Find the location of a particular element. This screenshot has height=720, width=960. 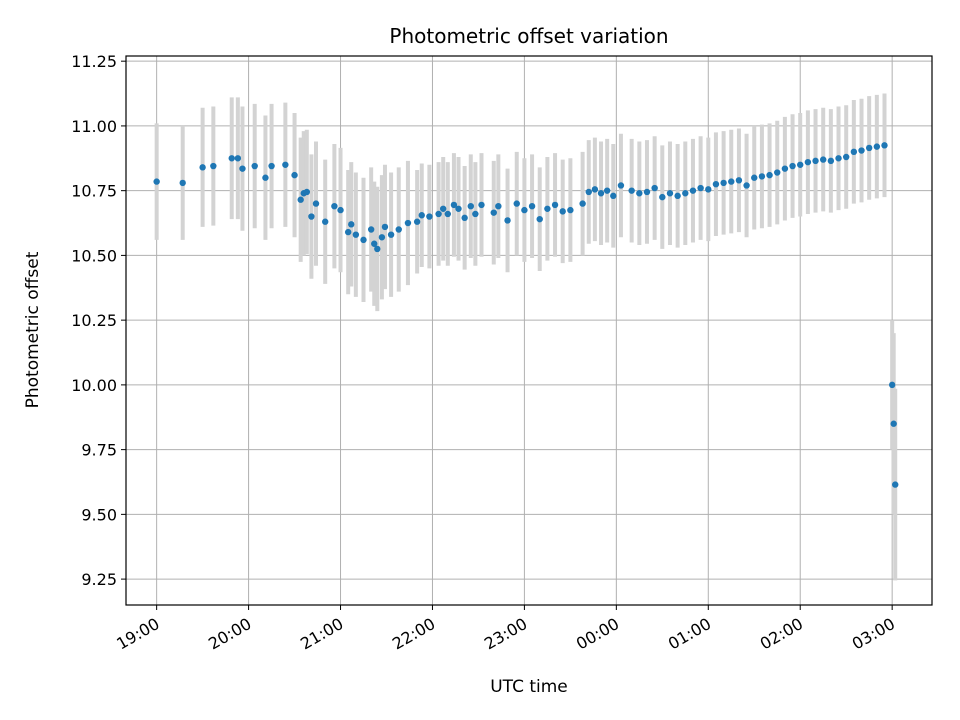

y-tick-label: 10.50 is located at coordinates (94, 255).